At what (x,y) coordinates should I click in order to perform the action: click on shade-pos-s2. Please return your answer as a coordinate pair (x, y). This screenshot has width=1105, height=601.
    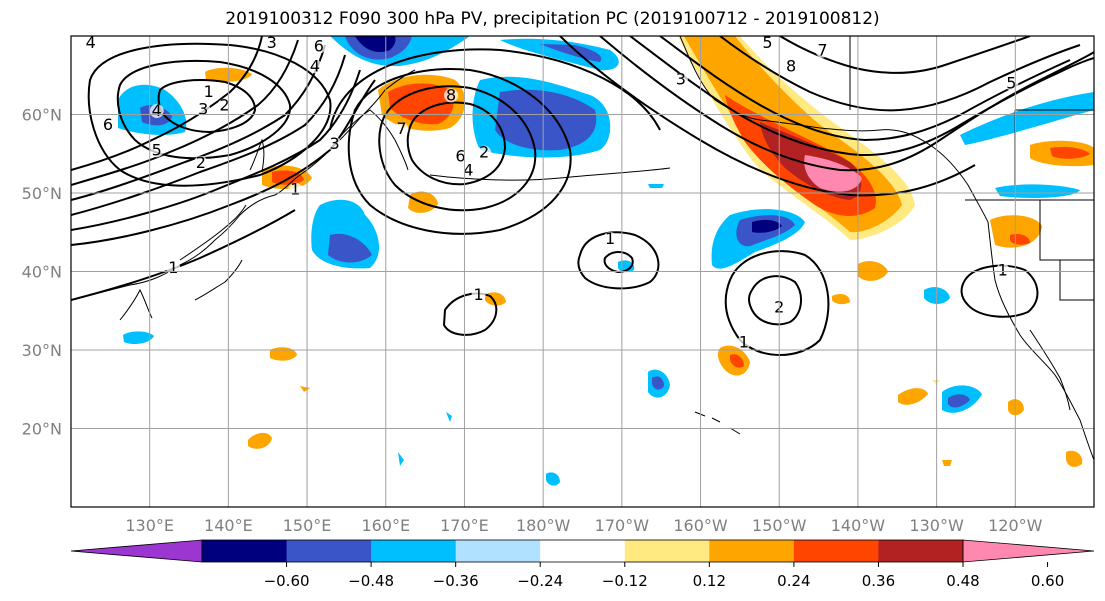
    Looking at the image, I should click on (283, 354).